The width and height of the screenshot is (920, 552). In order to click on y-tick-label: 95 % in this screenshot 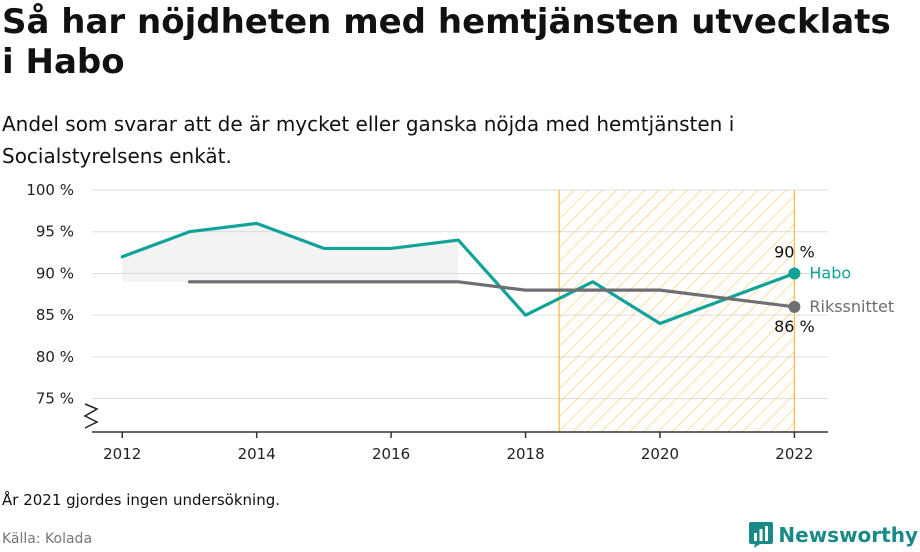, I will do `click(55, 232)`.